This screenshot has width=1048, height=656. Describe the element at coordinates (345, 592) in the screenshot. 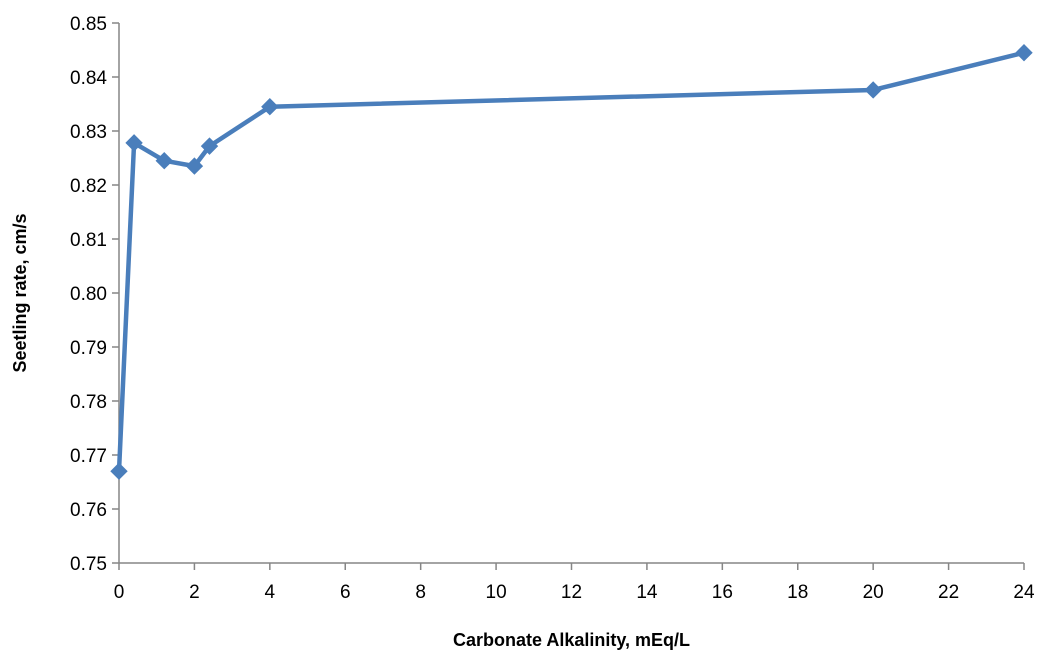

I see `x-tick-label: 6` at that location.